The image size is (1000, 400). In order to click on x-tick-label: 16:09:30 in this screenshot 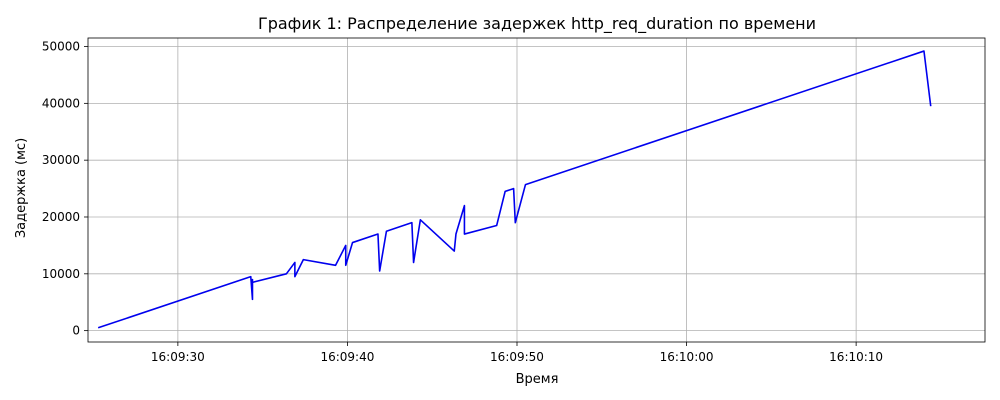, I will do `click(178, 357)`.